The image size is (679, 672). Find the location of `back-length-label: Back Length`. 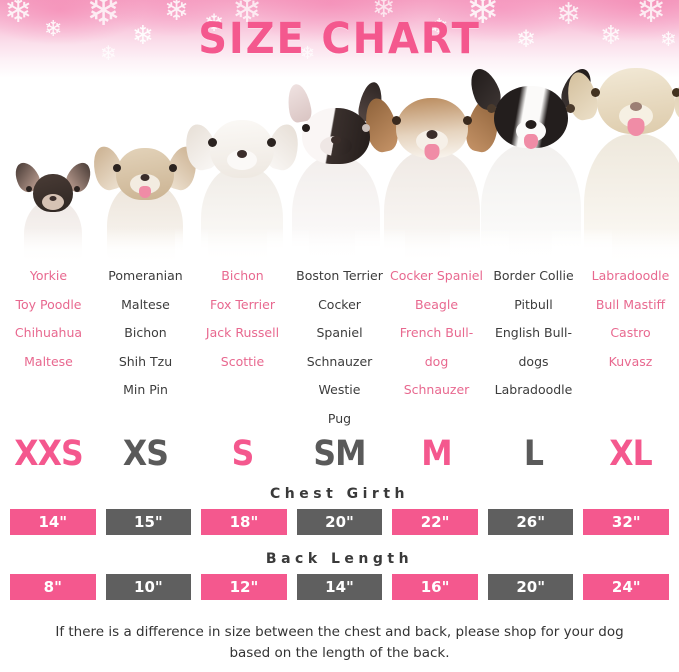

back-length-label: Back Length is located at coordinates (339, 559).